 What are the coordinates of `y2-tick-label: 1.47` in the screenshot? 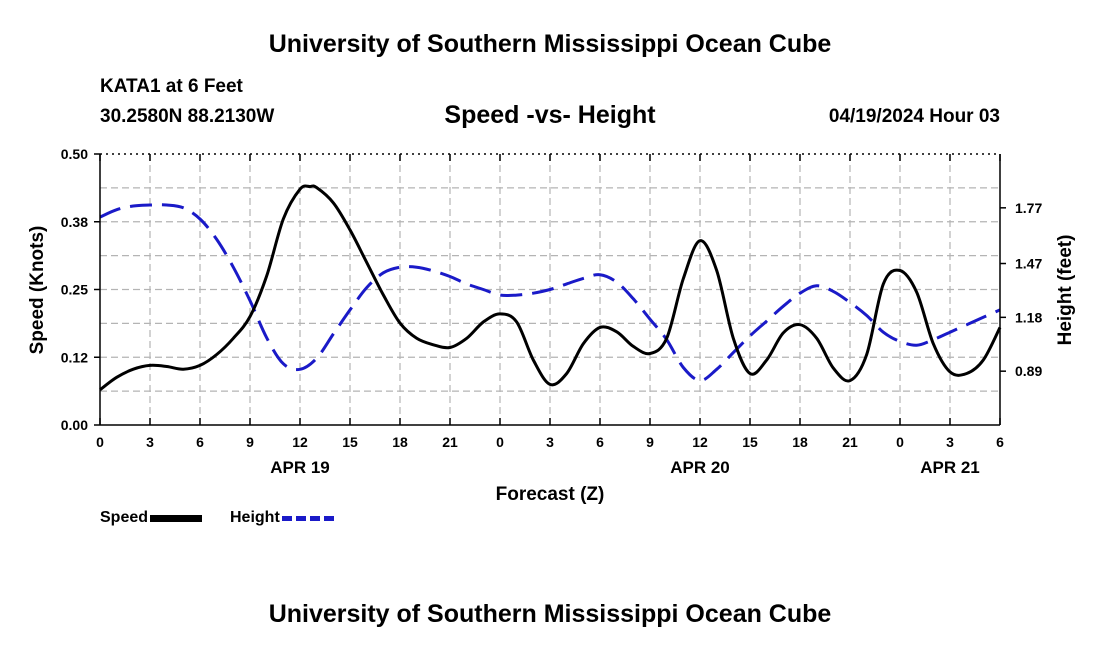 It's located at (1028, 264).